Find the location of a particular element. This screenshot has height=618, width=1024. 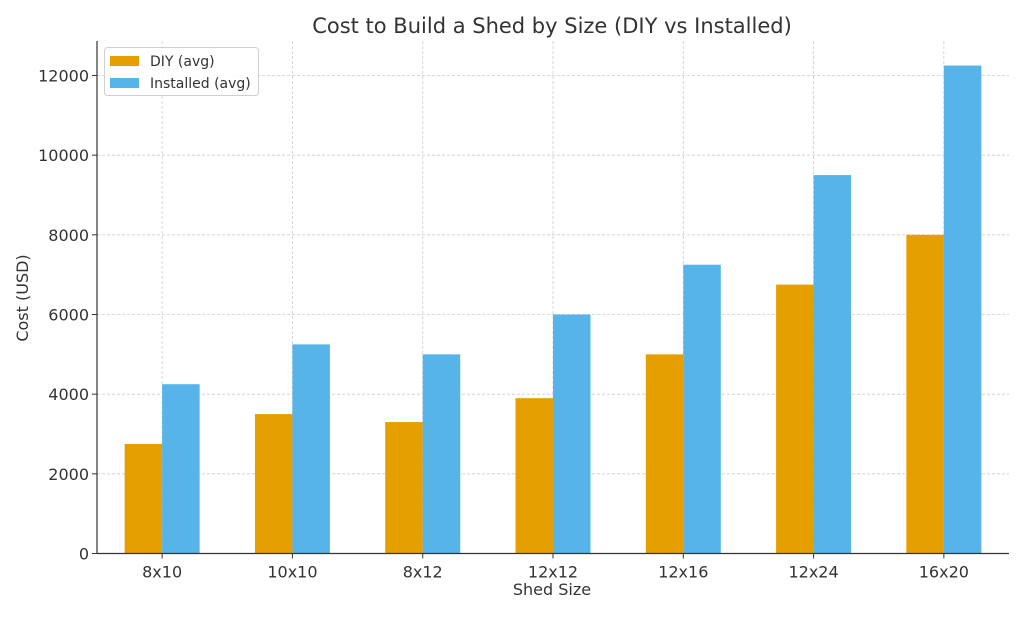

y-tick-label: 8000 is located at coordinates (68, 235).